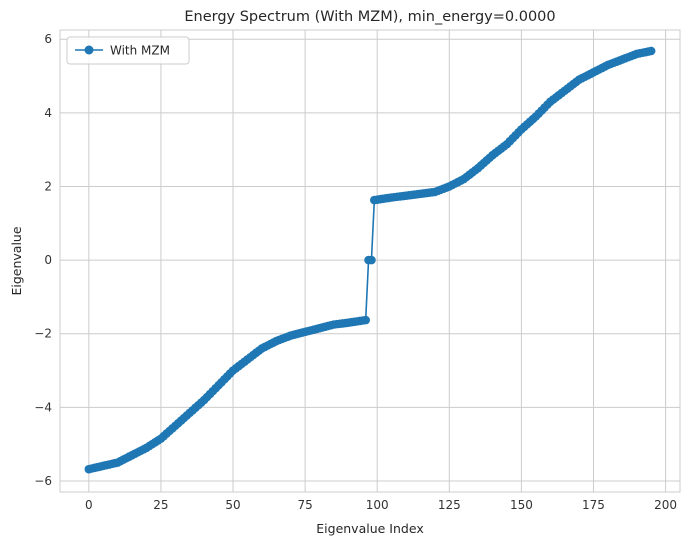 The image size is (689, 545). What do you see at coordinates (16, 260) in the screenshot?
I see `y-axis-label: Eigenvalue` at bounding box center [16, 260].